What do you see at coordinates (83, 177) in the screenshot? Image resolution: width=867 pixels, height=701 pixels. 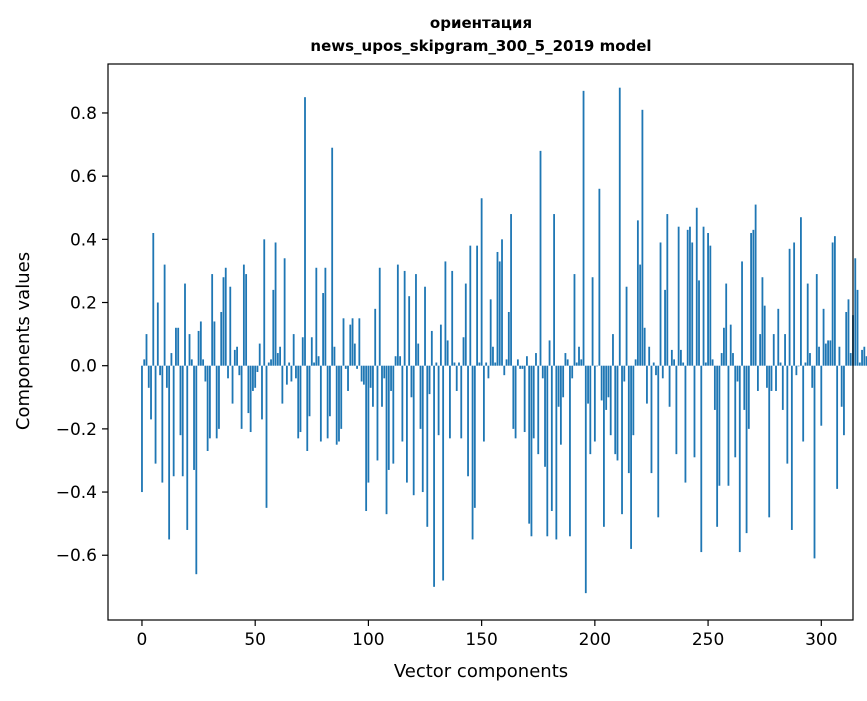 I see `y-tick-label: 0.6` at bounding box center [83, 177].